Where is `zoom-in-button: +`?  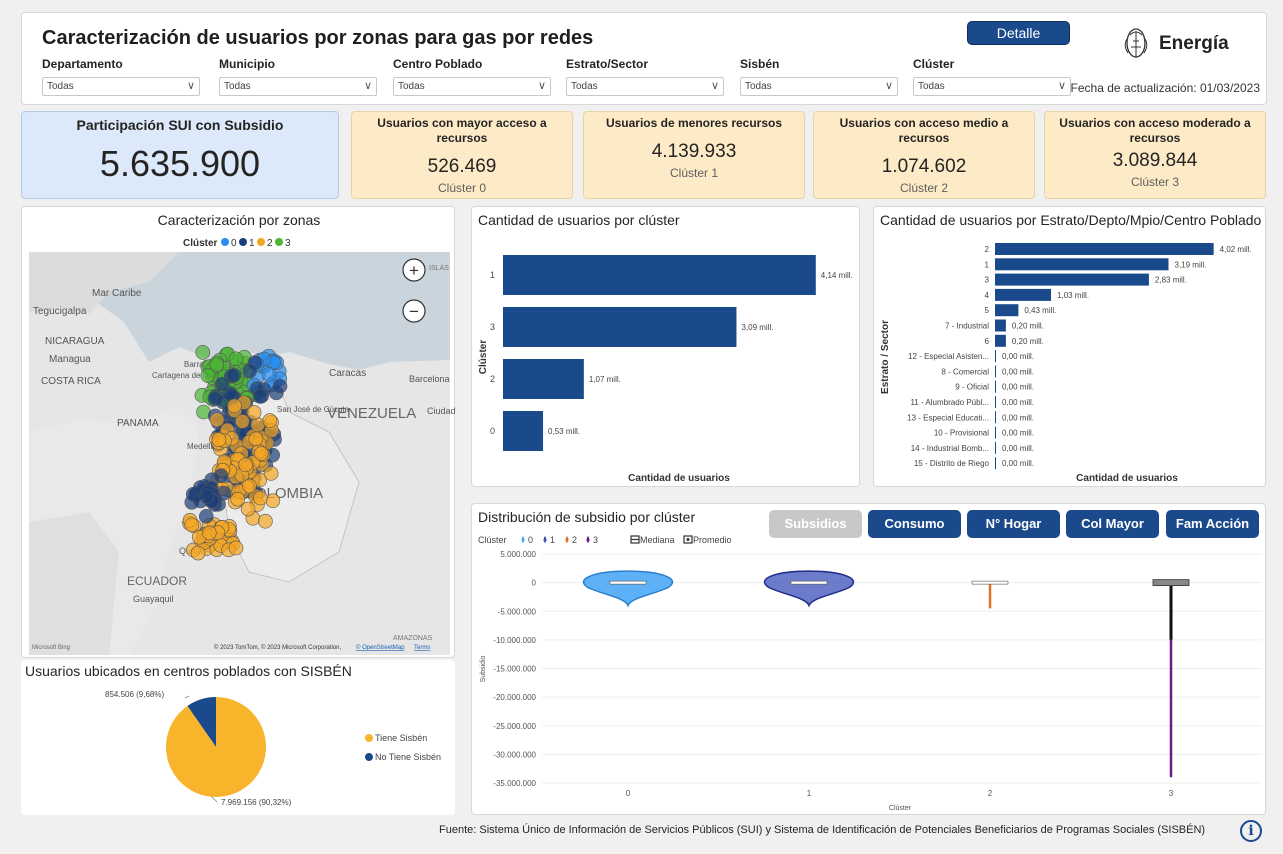 zoom-in-button: + is located at coordinates (414, 270).